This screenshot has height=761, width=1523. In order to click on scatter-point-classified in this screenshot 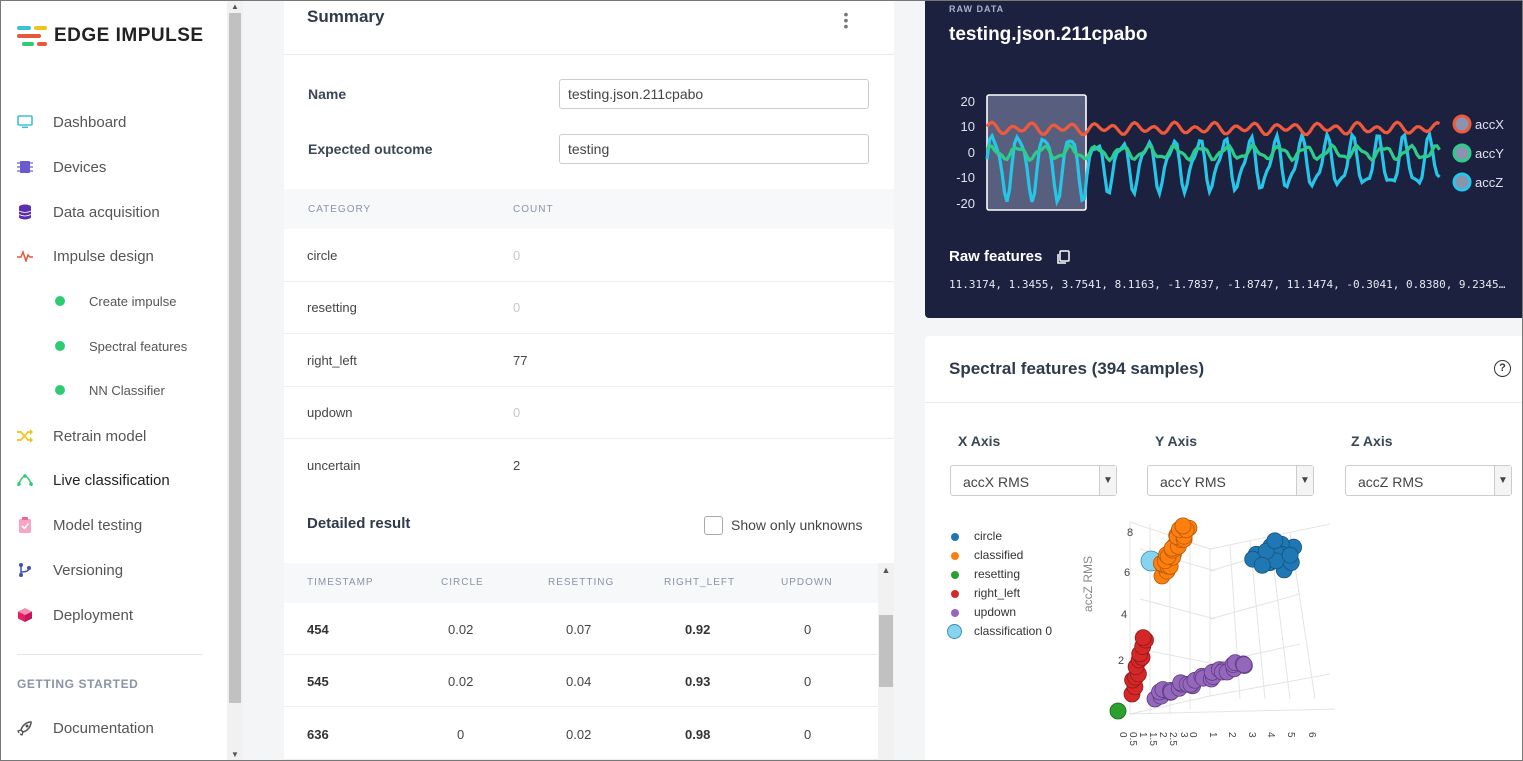, I will do `click(1183, 526)`.